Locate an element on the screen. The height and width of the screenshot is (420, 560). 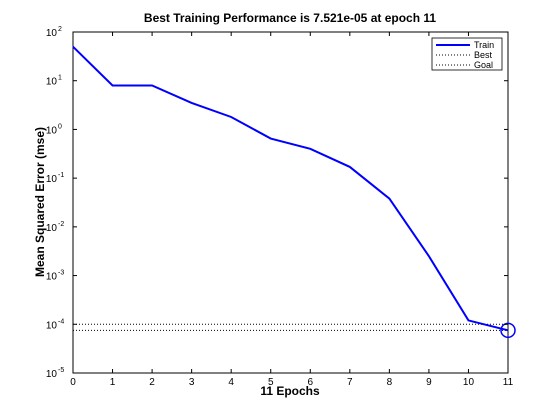
y-tick-exponent: -1 is located at coordinates (61, 175).